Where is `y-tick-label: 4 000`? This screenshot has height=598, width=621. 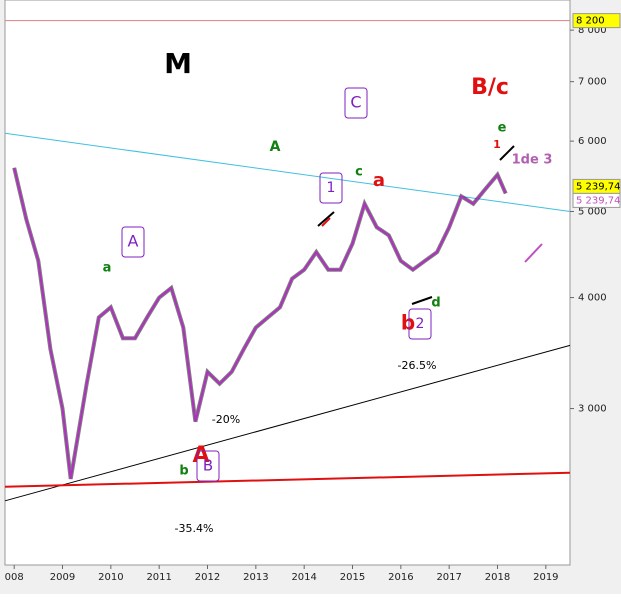 y-tick-label: 4 000 is located at coordinates (592, 298).